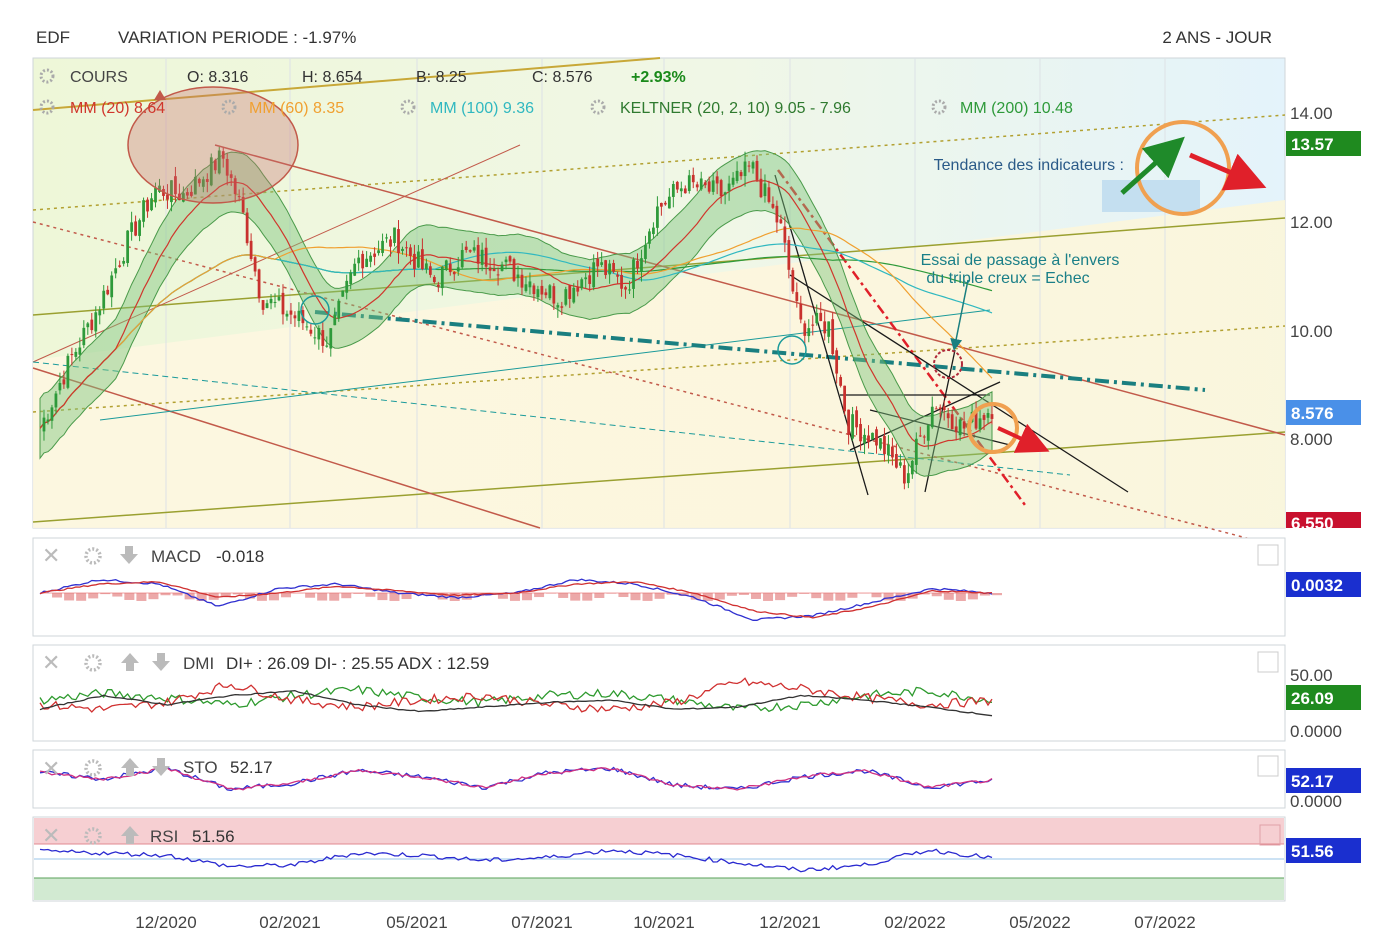 The width and height of the screenshot is (1376, 938). Describe the element at coordinates (357, 663) in the screenshot. I see `dmi-value: DI+ : 26.09 DI- : 25.55 ADX : 12.59` at that location.